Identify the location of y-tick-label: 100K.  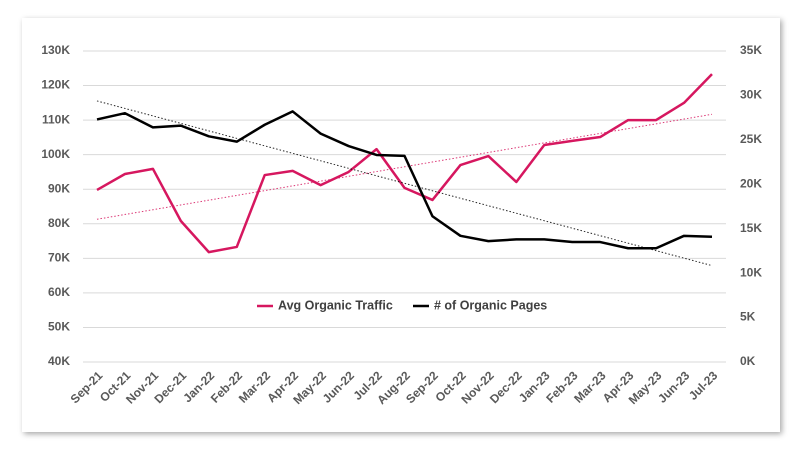
(55, 154).